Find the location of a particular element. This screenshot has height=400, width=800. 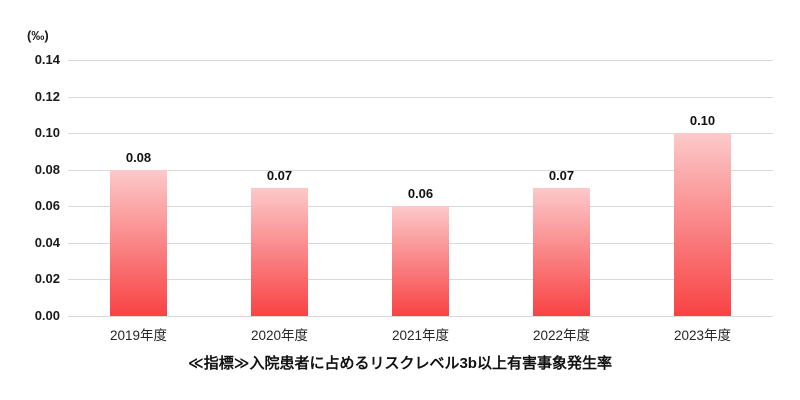

x-category-label: 2021年度 is located at coordinates (420, 335).